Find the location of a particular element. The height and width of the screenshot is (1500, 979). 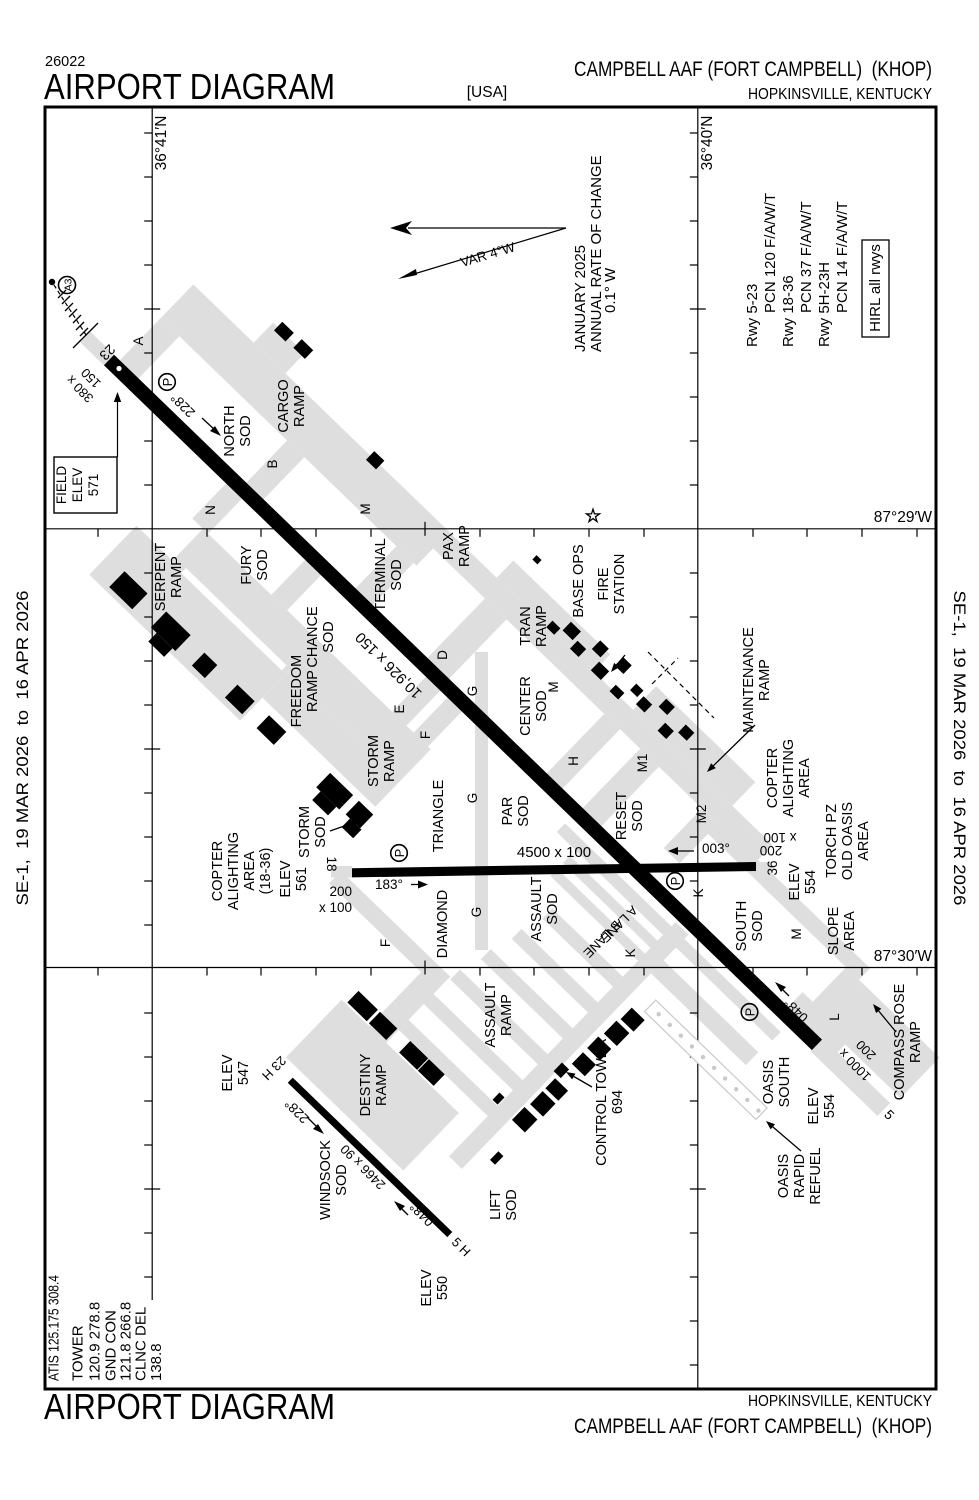

svg-text: ATIS 125.175 308.4 is located at coordinates (54, 1328).